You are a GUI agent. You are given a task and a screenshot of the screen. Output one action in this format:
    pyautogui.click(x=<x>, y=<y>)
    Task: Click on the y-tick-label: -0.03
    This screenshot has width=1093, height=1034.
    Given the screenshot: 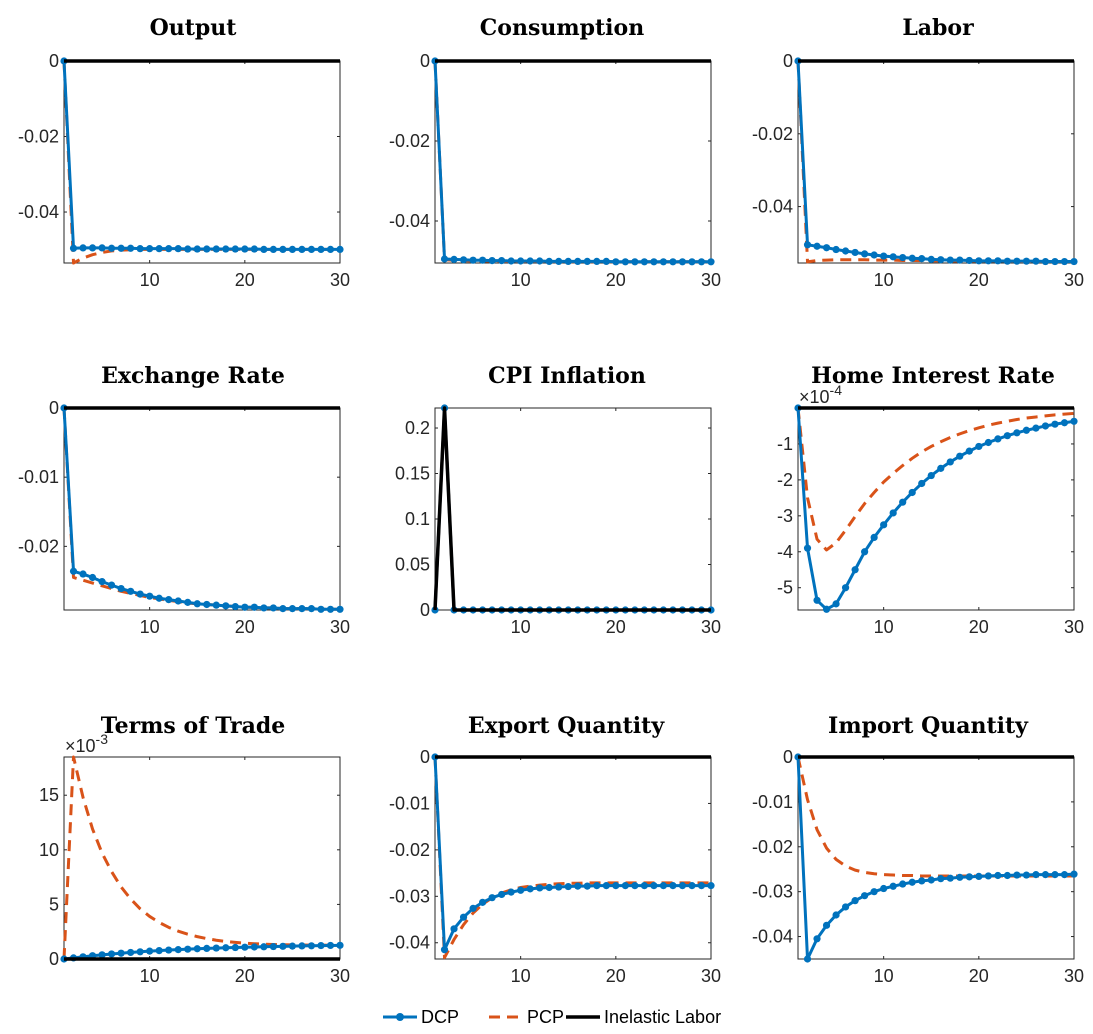 What is the action you would take?
    pyautogui.click(x=409, y=896)
    